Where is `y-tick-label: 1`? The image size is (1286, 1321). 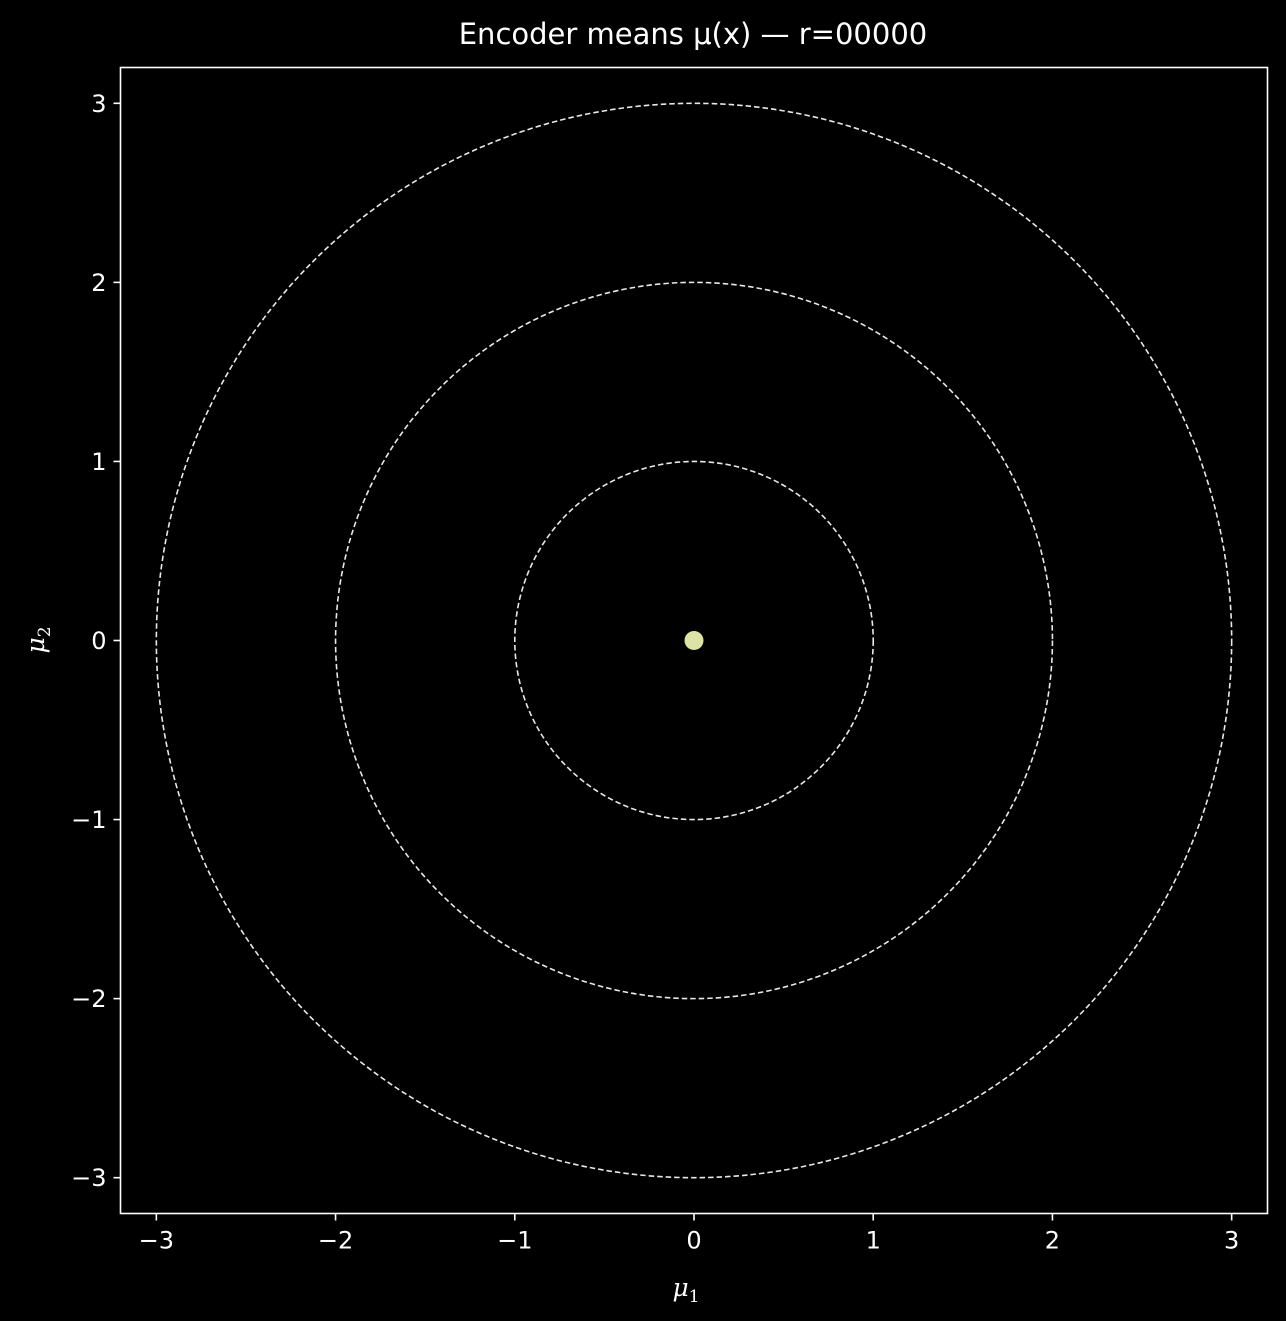
y-tick-label: 1 is located at coordinates (98, 462).